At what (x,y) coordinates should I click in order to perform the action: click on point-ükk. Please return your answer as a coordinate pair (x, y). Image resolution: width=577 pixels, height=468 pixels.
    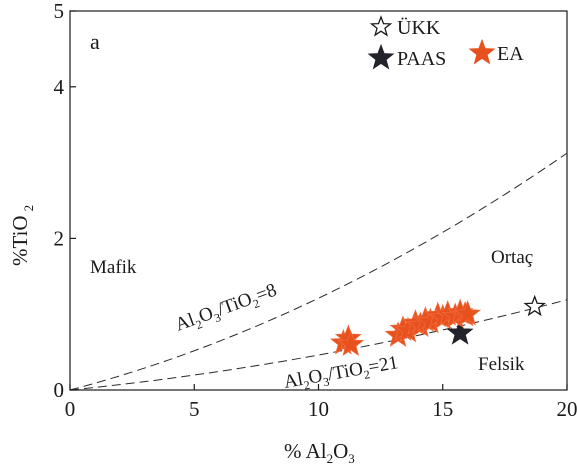
    Looking at the image, I should click on (534, 305).